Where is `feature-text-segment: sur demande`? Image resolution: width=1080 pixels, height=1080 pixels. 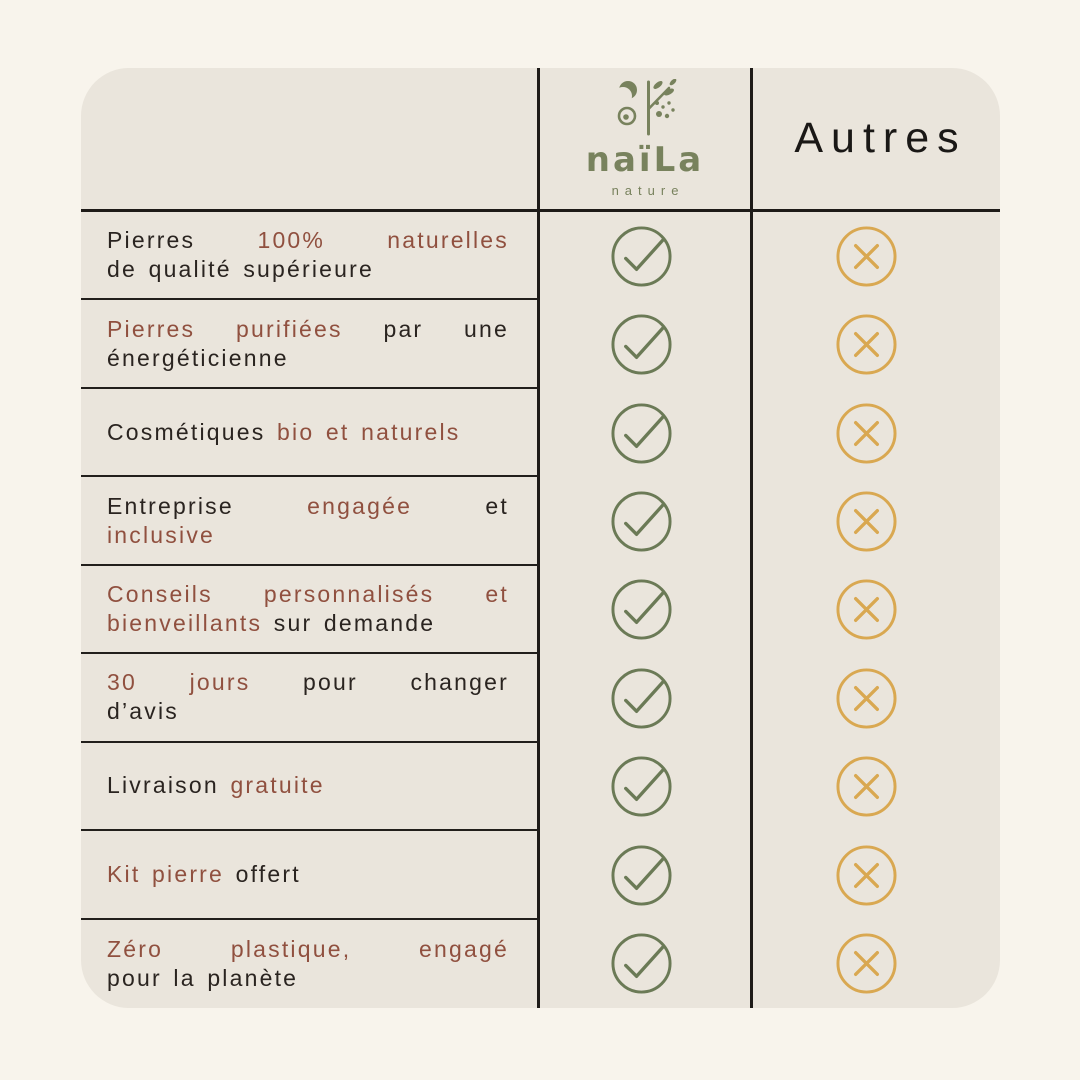
feature-text-segment: sur demande is located at coordinates (349, 622).